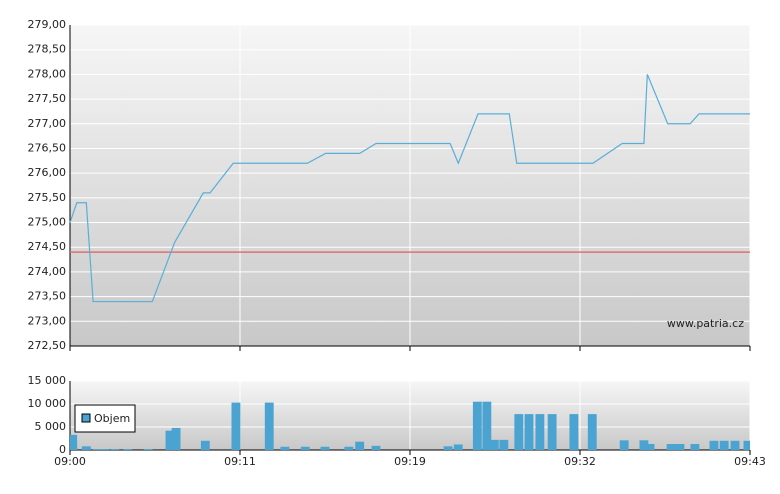 The height and width of the screenshot is (494, 780). Describe the element at coordinates (47, 147) in the screenshot. I see `y-tick-label: 276,50` at that location.